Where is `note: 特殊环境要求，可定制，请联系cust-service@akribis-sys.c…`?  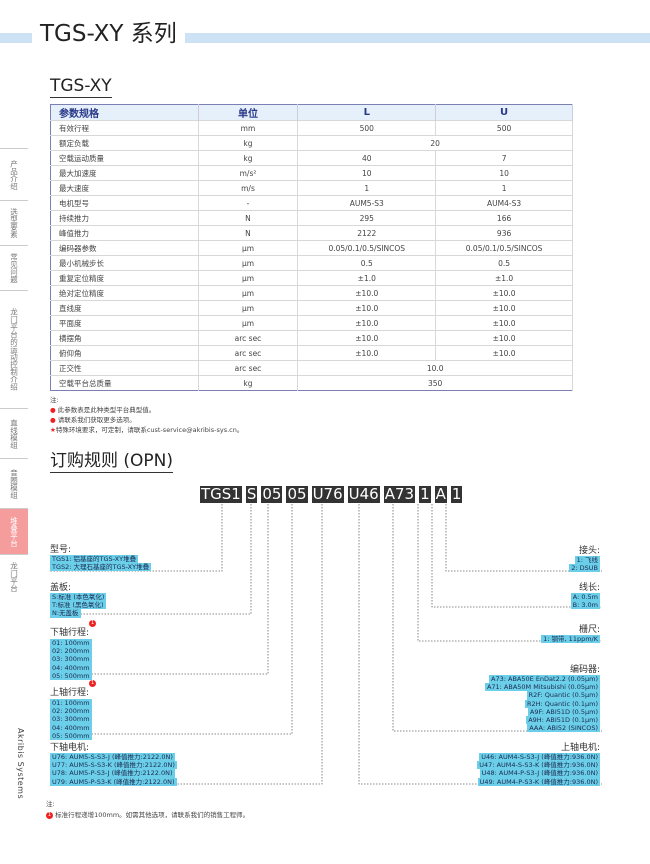 note: 特殊环境要求，可定制，请联系cust-service@akribis-sys.c… is located at coordinates (149, 430).